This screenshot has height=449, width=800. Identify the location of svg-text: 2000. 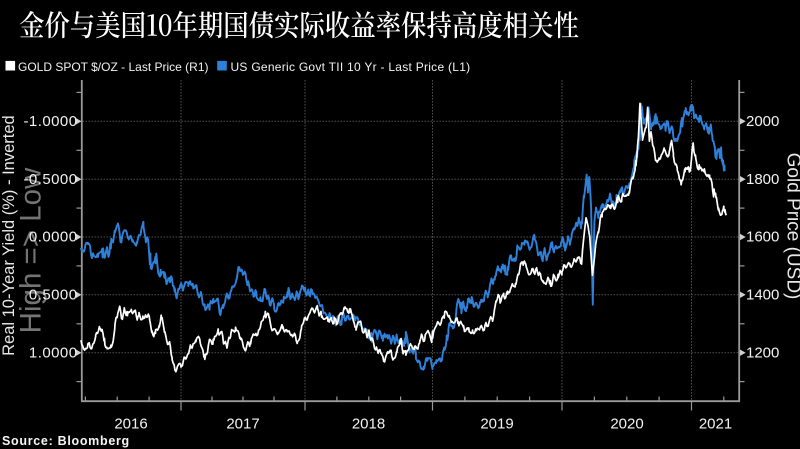
(762, 121).